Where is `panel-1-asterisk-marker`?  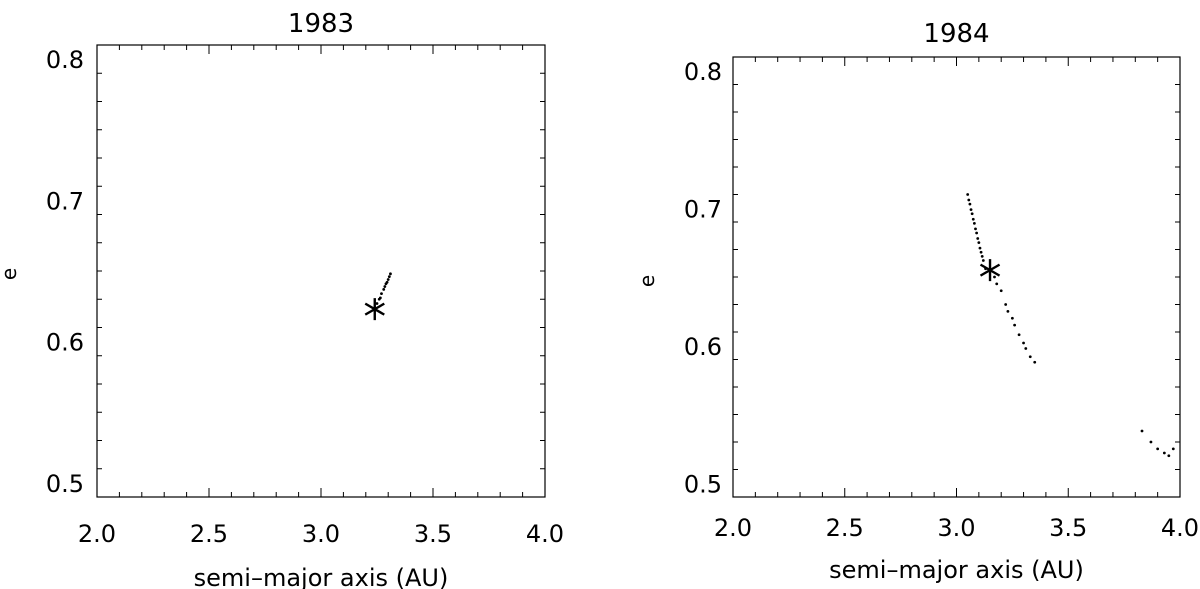
panel-1-asterisk-marker is located at coordinates (374, 309).